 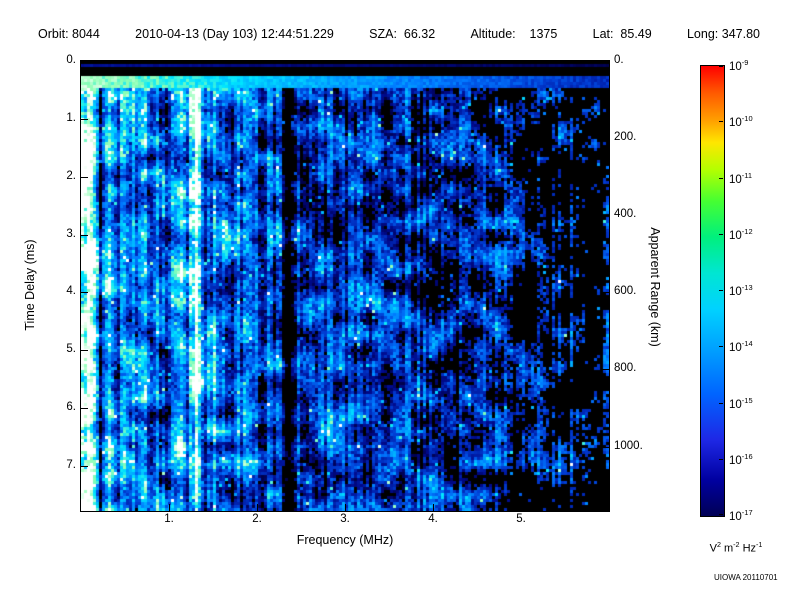 What do you see at coordinates (712, 291) in the screenshot?
I see `colorbar` at bounding box center [712, 291].